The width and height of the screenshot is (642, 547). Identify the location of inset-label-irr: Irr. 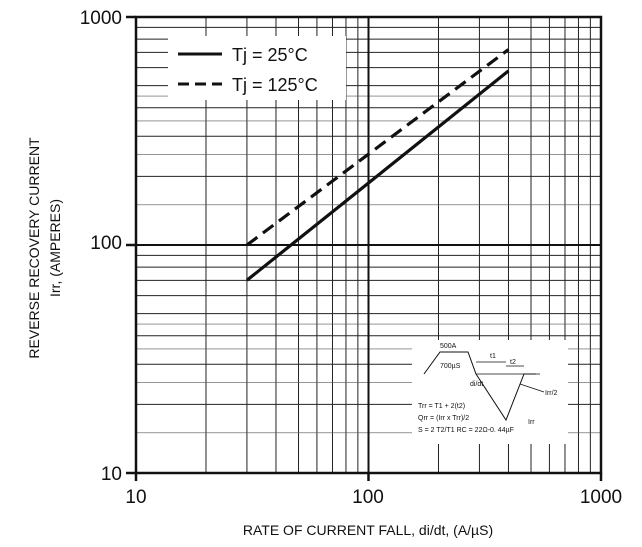
(531, 422).